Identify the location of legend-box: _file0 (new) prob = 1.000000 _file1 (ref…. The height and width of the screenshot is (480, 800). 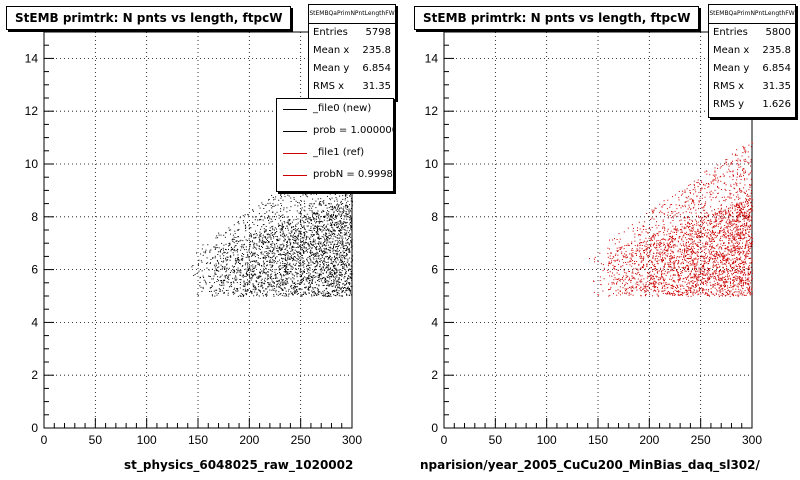
(335, 145).